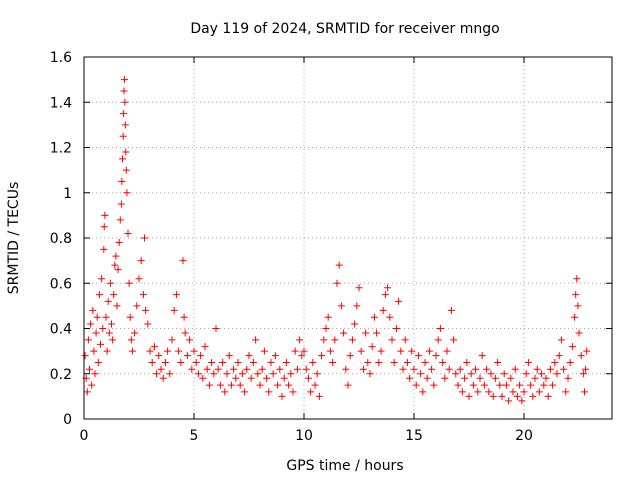 This screenshot has height=480, width=640. What do you see at coordinates (61, 149) in the screenshot?
I see `y-tick-label: 1.2` at bounding box center [61, 149].